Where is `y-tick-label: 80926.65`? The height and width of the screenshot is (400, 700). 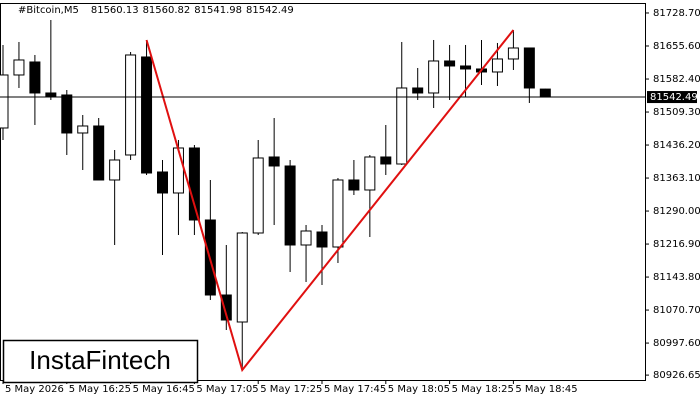 y-tick-label: 80926.65 is located at coordinates (676, 375).